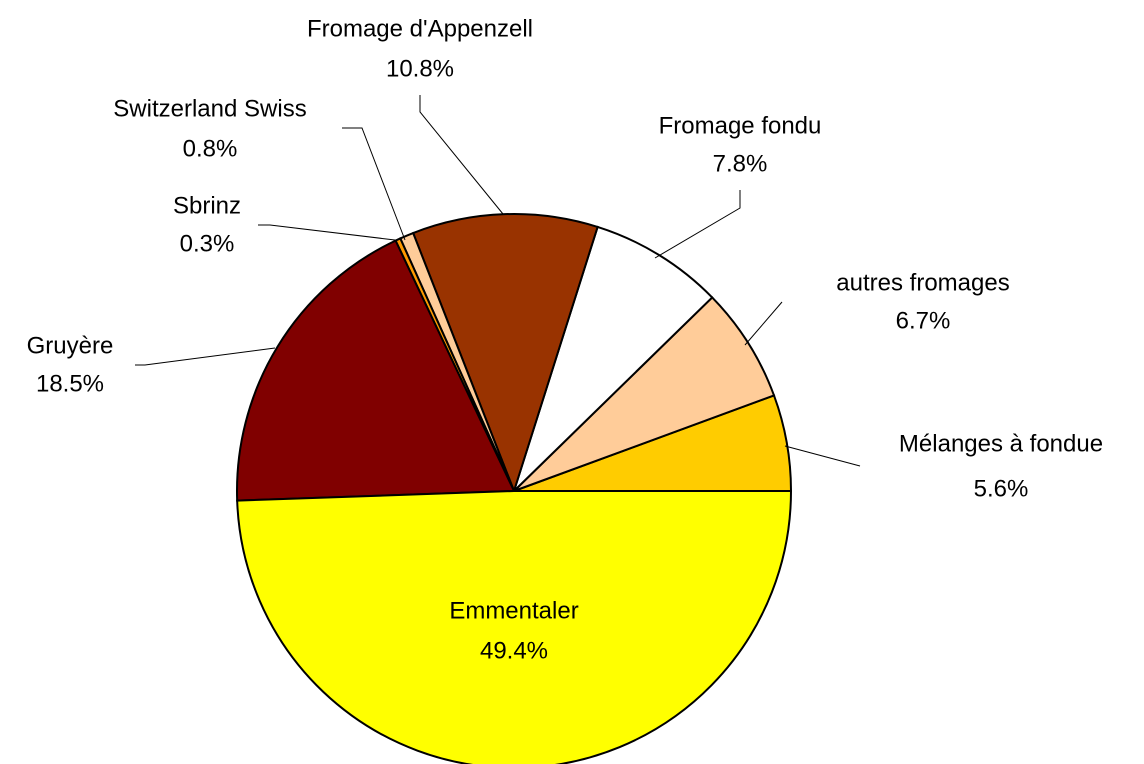 This screenshot has width=1144, height=764. Describe the element at coordinates (209, 108) in the screenshot. I see `slice-label: Switzerland Swiss` at that location.